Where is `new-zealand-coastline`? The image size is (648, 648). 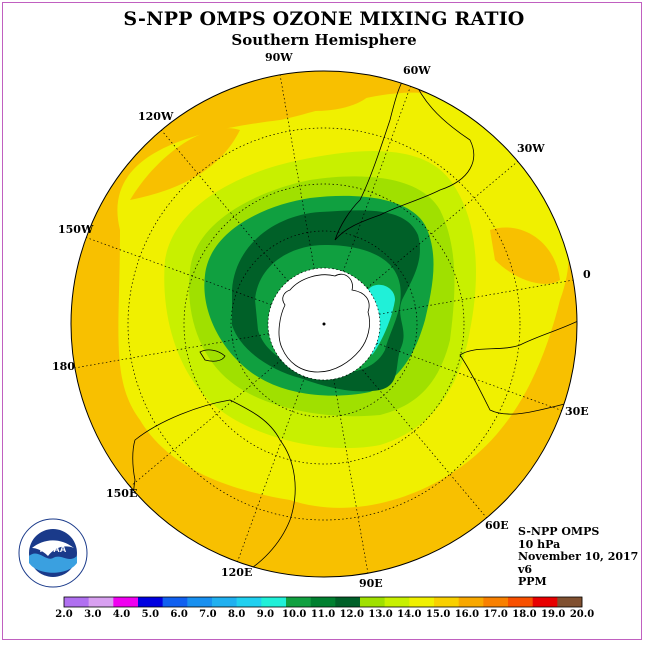 new-zealand-coastline is located at coordinates (212, 355).